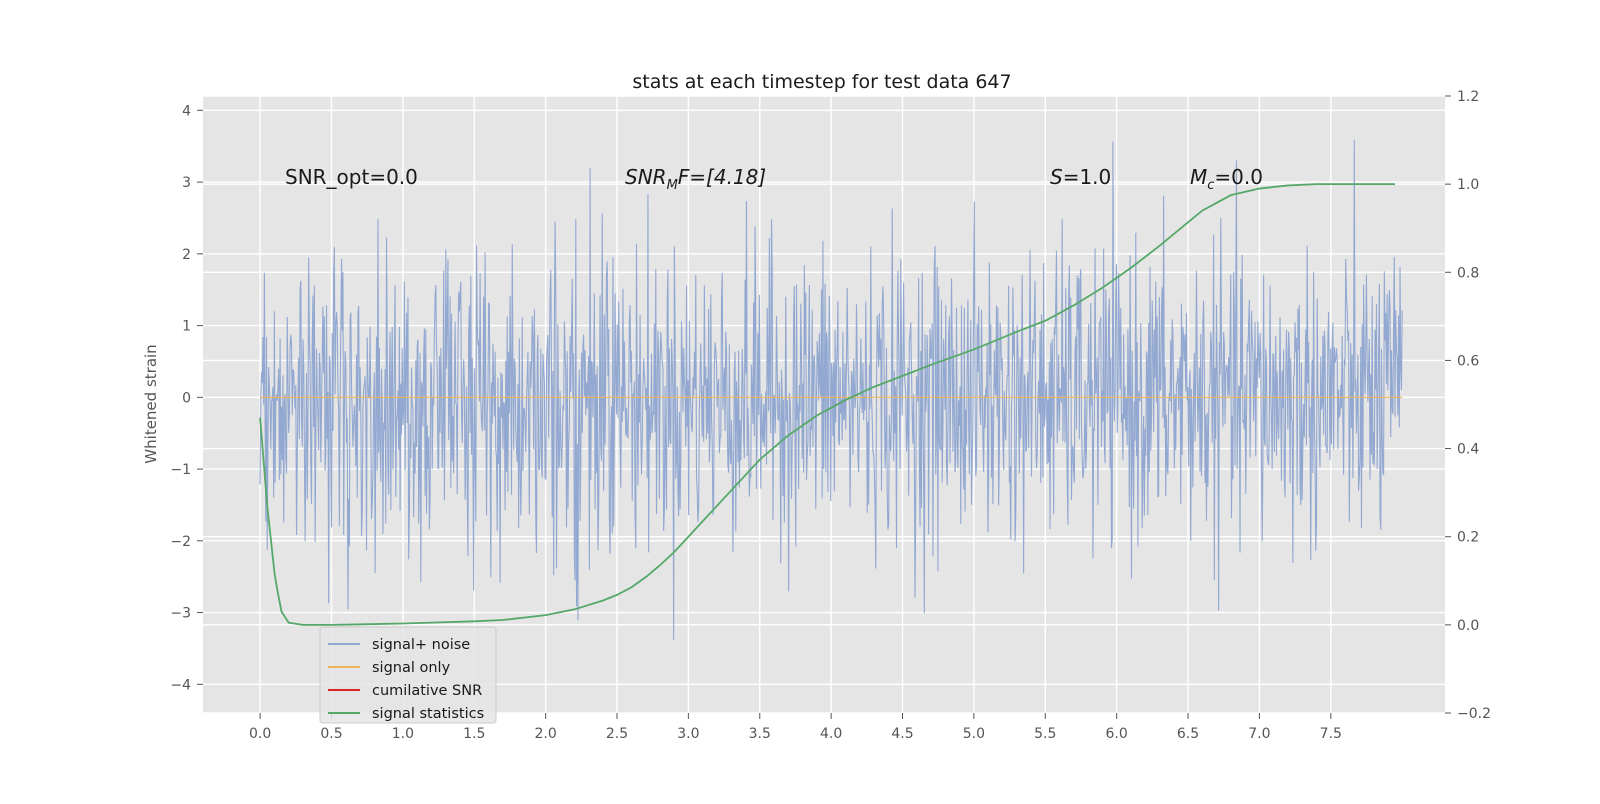 Image resolution: width=1600 pixels, height=804 pixels. Describe the element at coordinates (722, 177) in the screenshot. I see `annotation-snr-mf-rest: F=[4.18]` at that location.